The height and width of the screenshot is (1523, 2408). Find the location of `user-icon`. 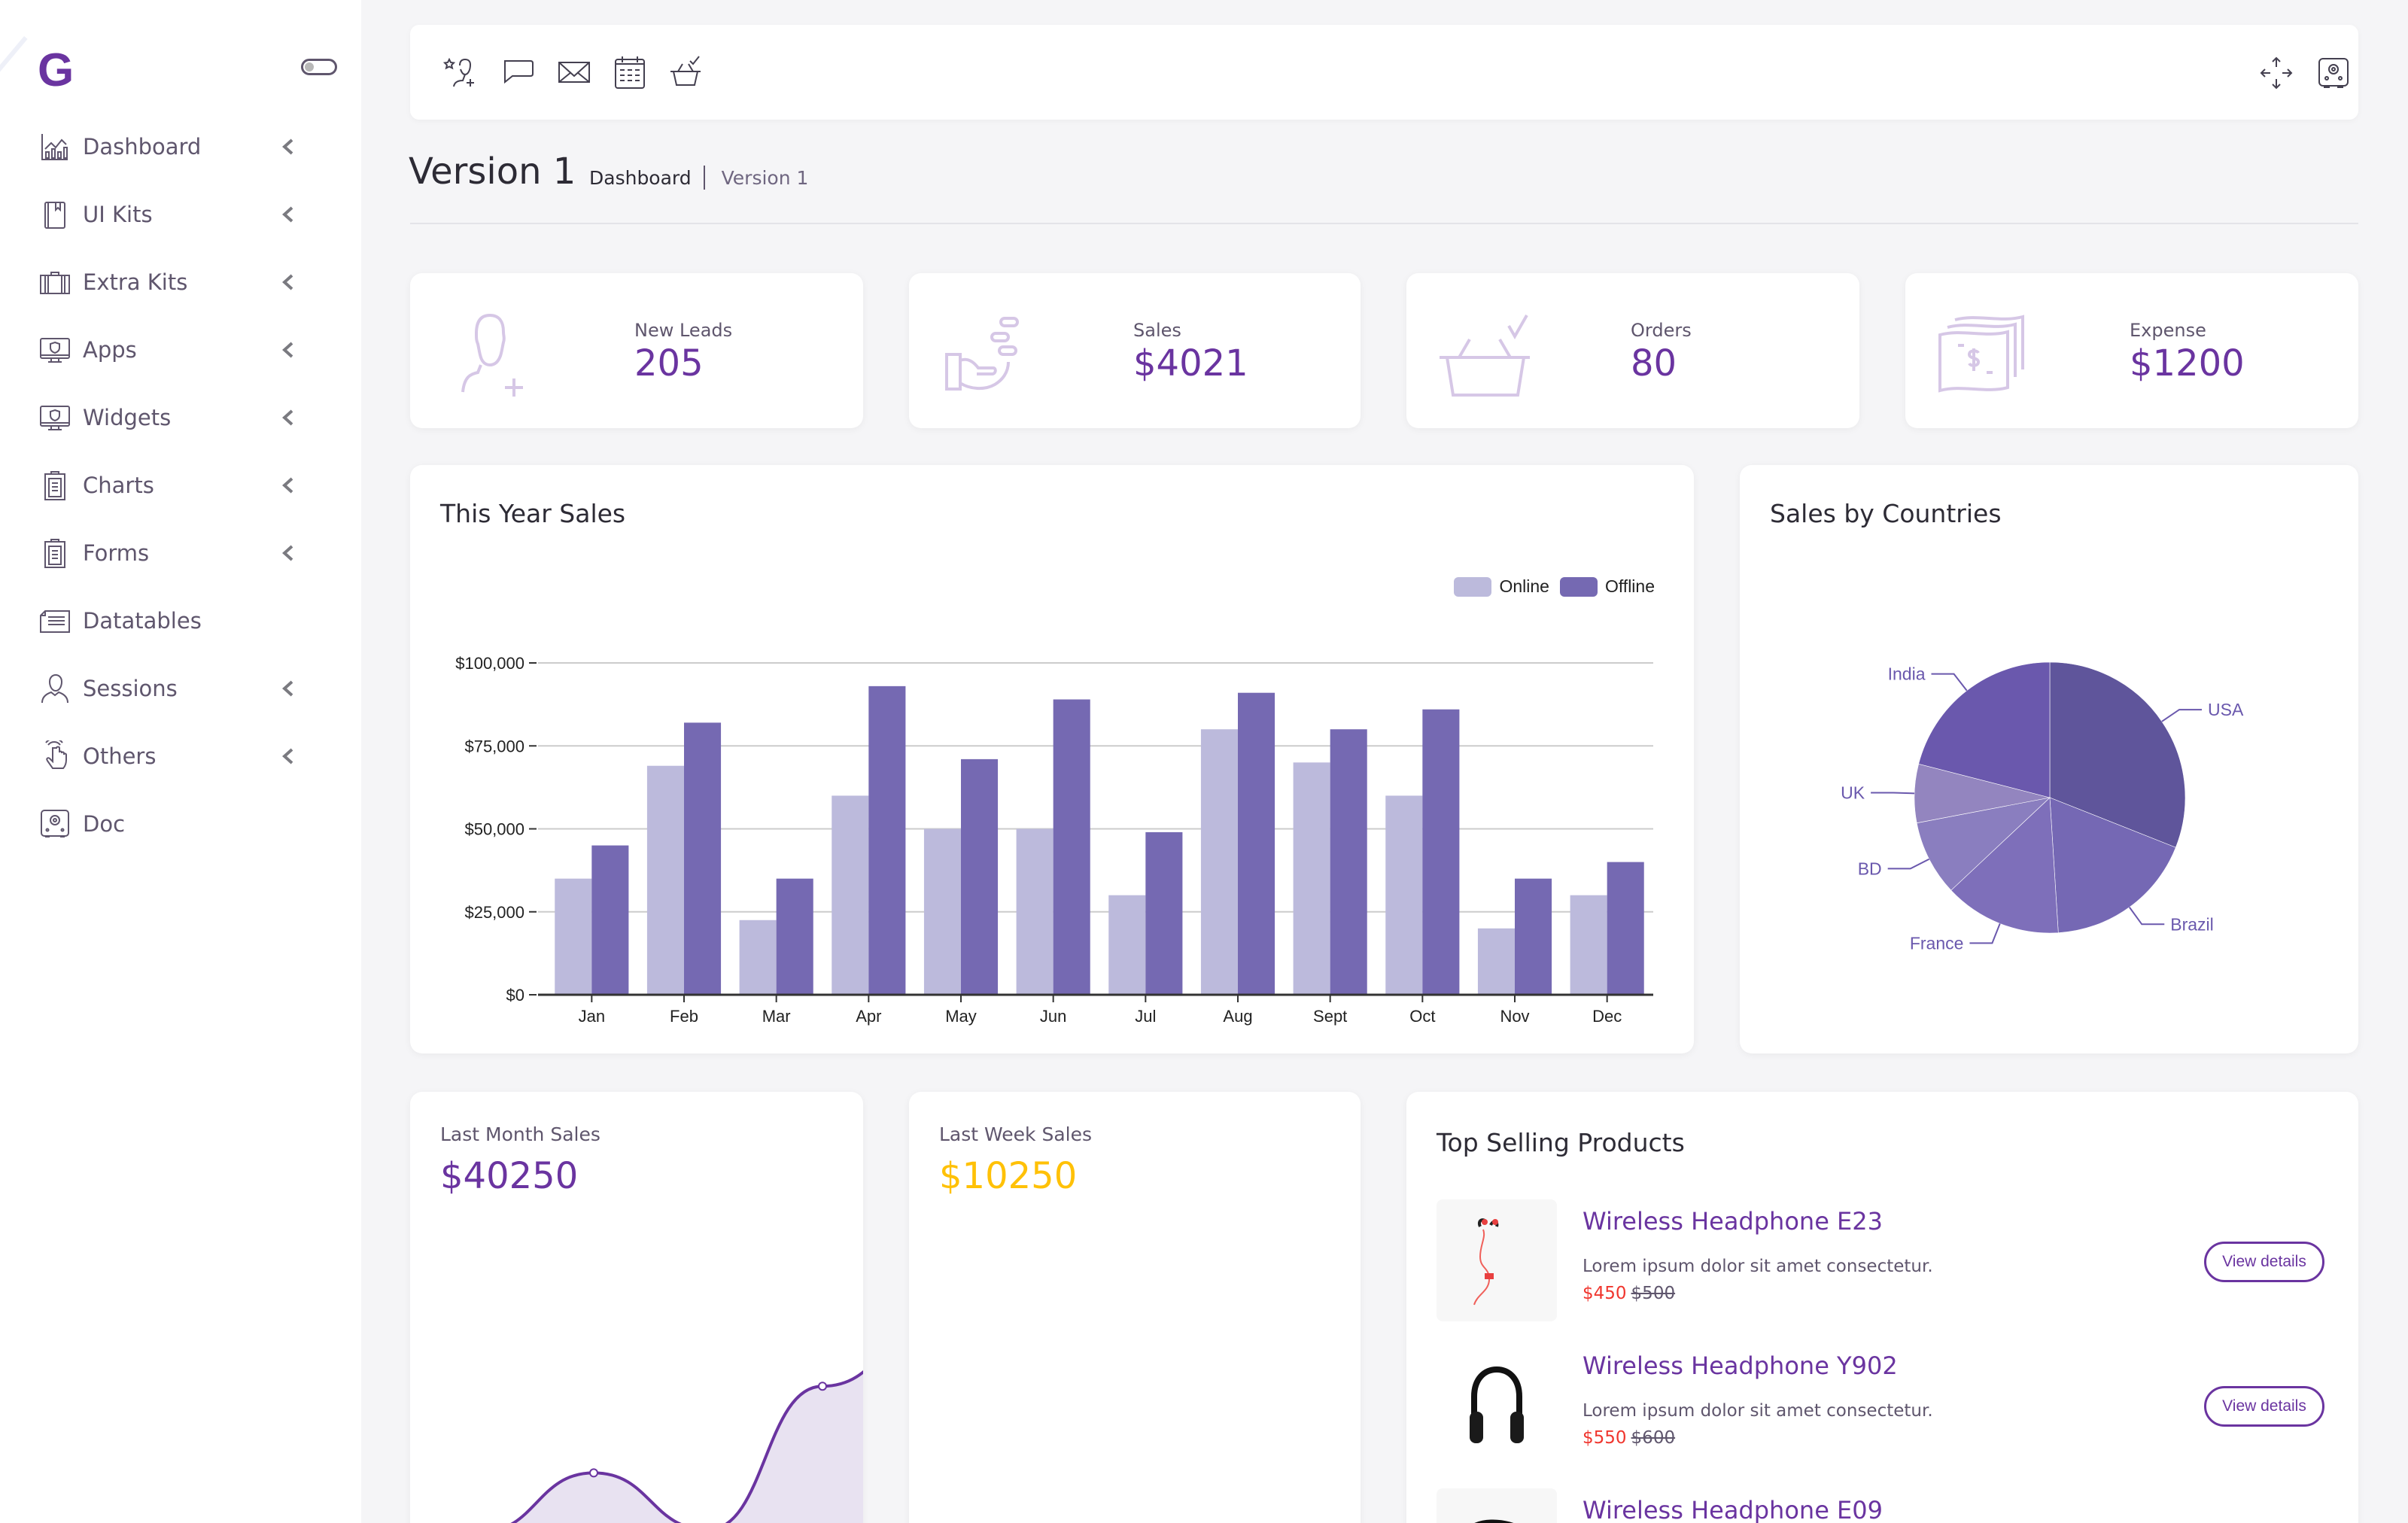

user-icon is located at coordinates (55, 688).